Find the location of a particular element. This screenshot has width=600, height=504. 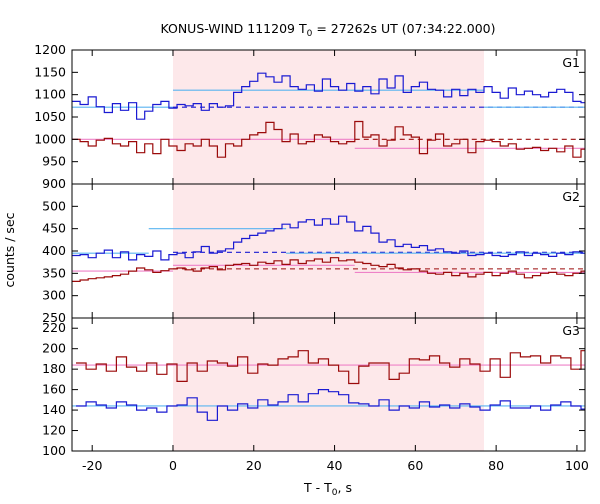

x-tick-labels: -20 0 20 40 60 80 100 is located at coordinates (335, 465).